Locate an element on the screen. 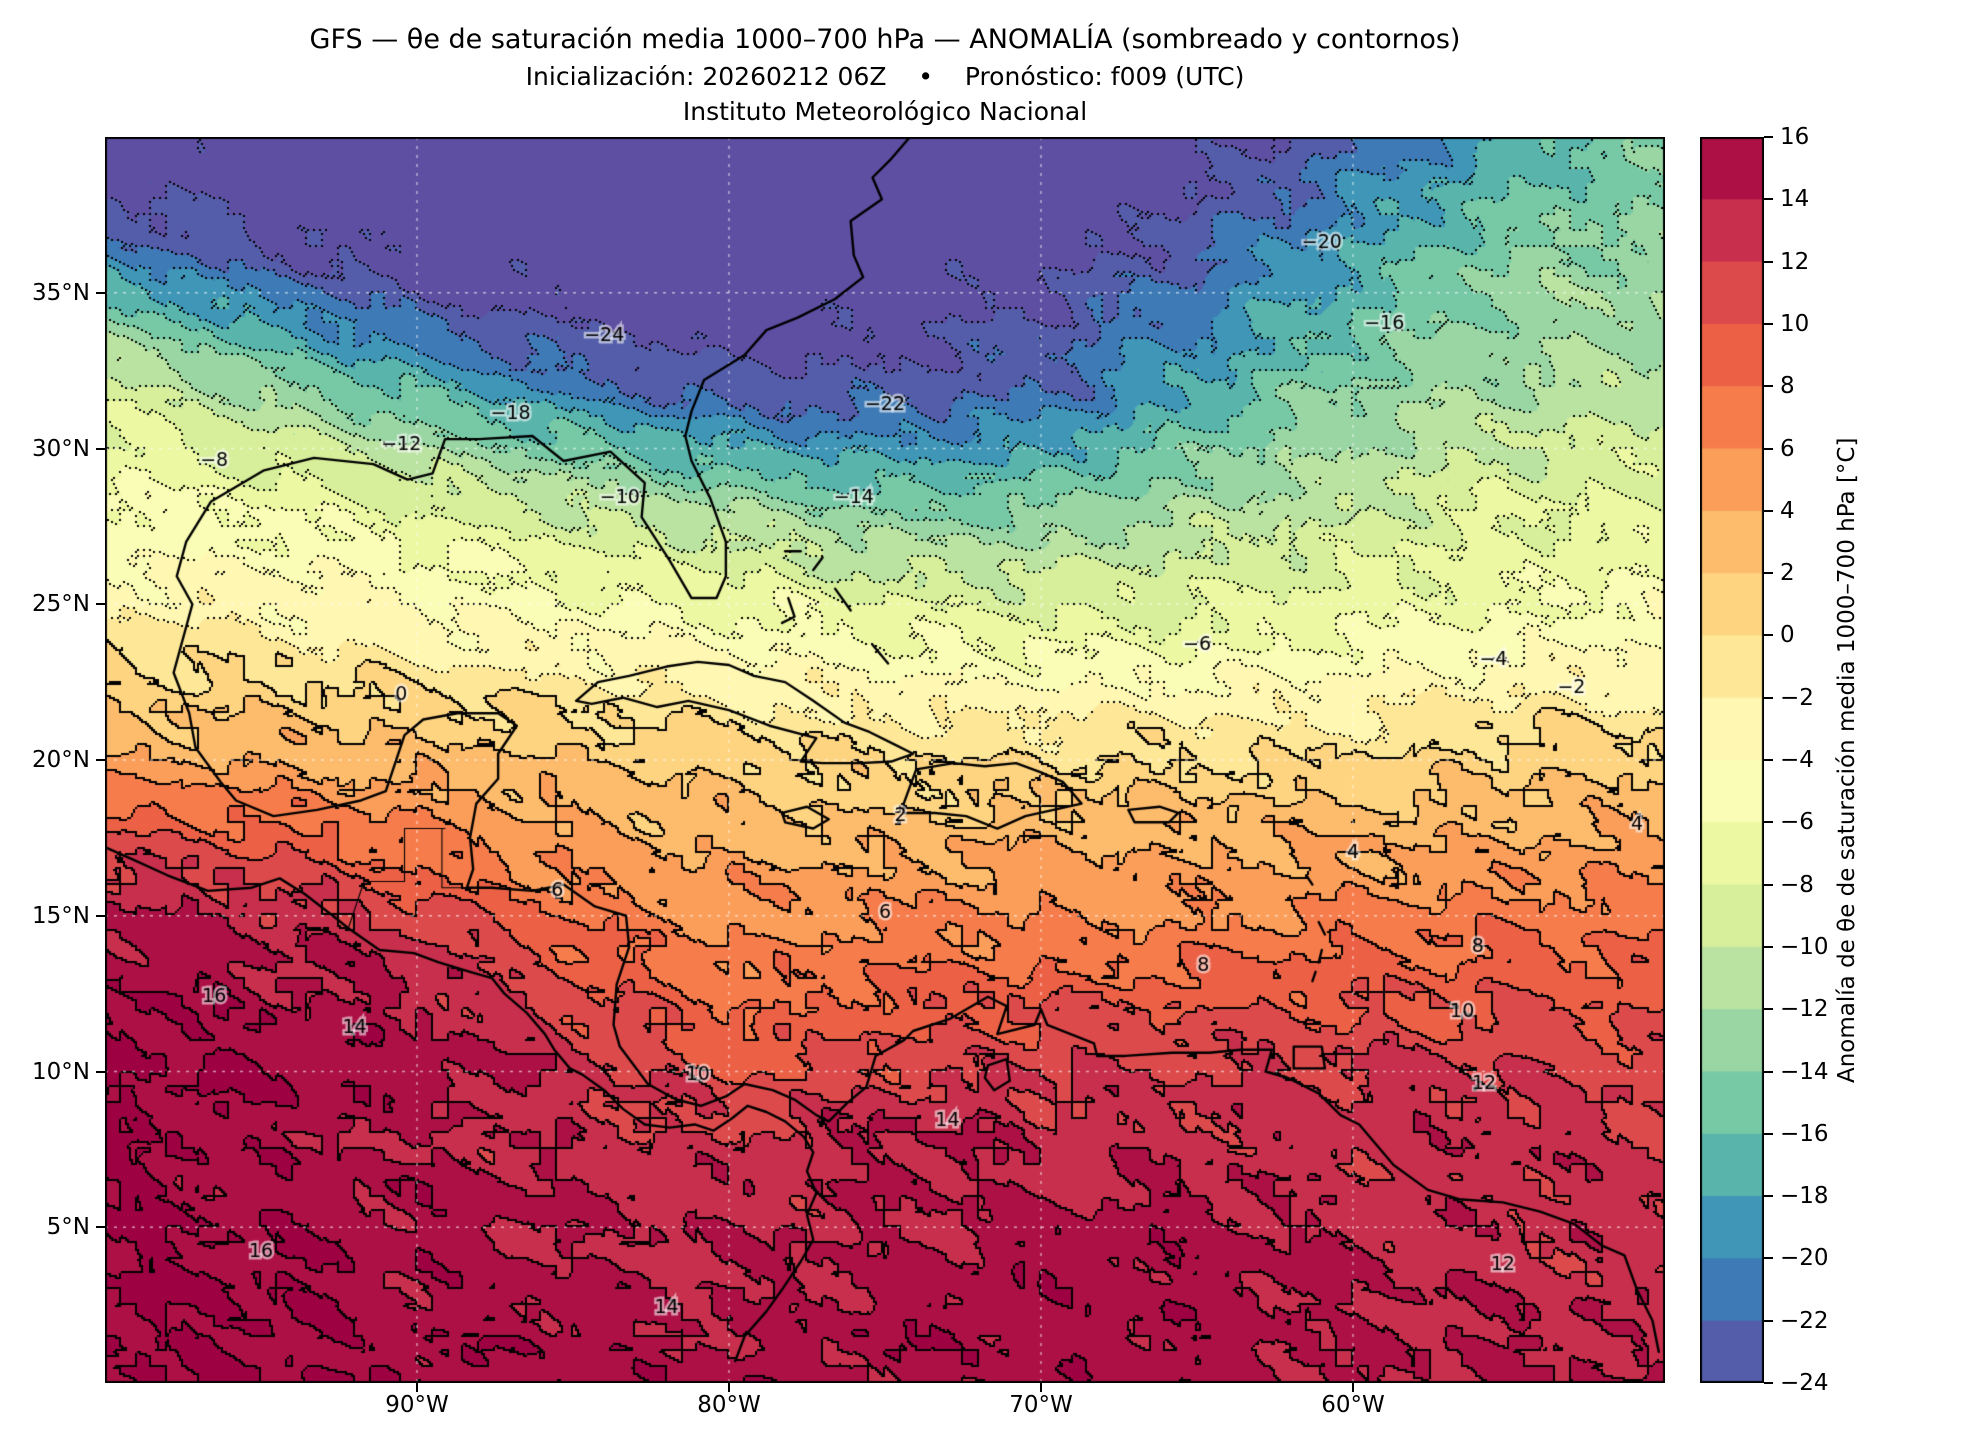 The height and width of the screenshot is (1440, 1980). colorbar-tick-label: −14 is located at coordinates (1804, 1071).